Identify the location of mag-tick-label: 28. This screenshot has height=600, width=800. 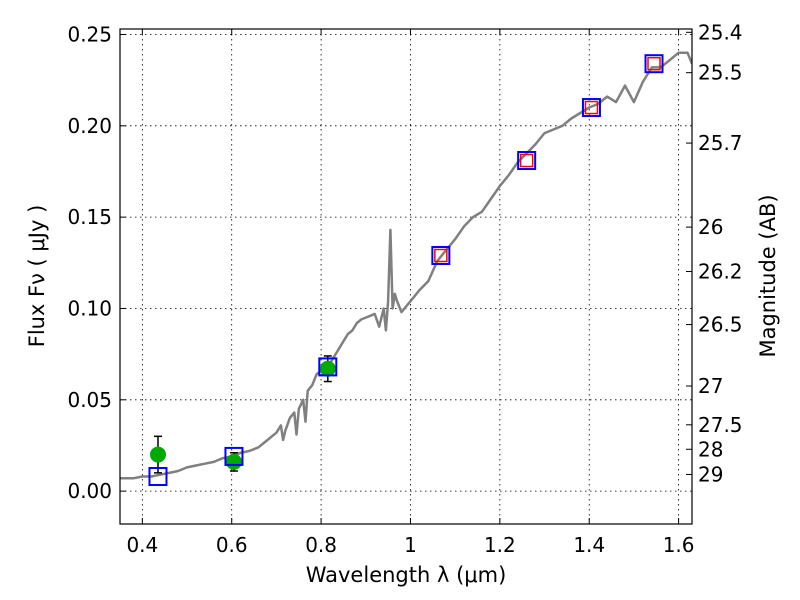
(710, 449).